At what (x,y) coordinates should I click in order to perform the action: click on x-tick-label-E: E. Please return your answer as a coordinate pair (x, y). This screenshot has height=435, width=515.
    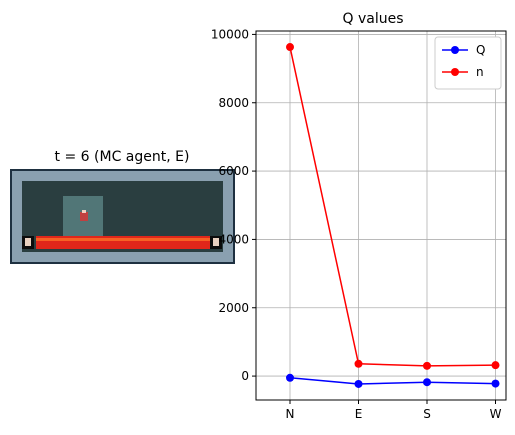
    Looking at the image, I should click on (359, 414).